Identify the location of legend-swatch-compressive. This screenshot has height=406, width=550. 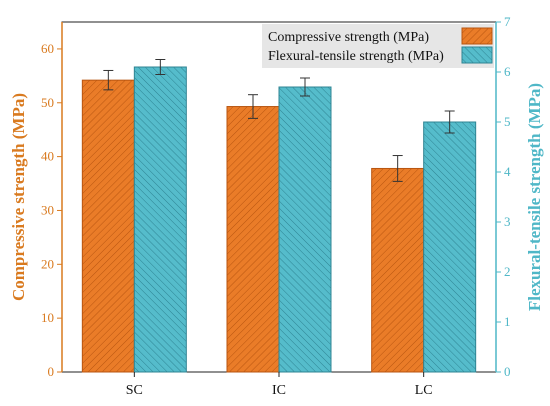
(477, 36).